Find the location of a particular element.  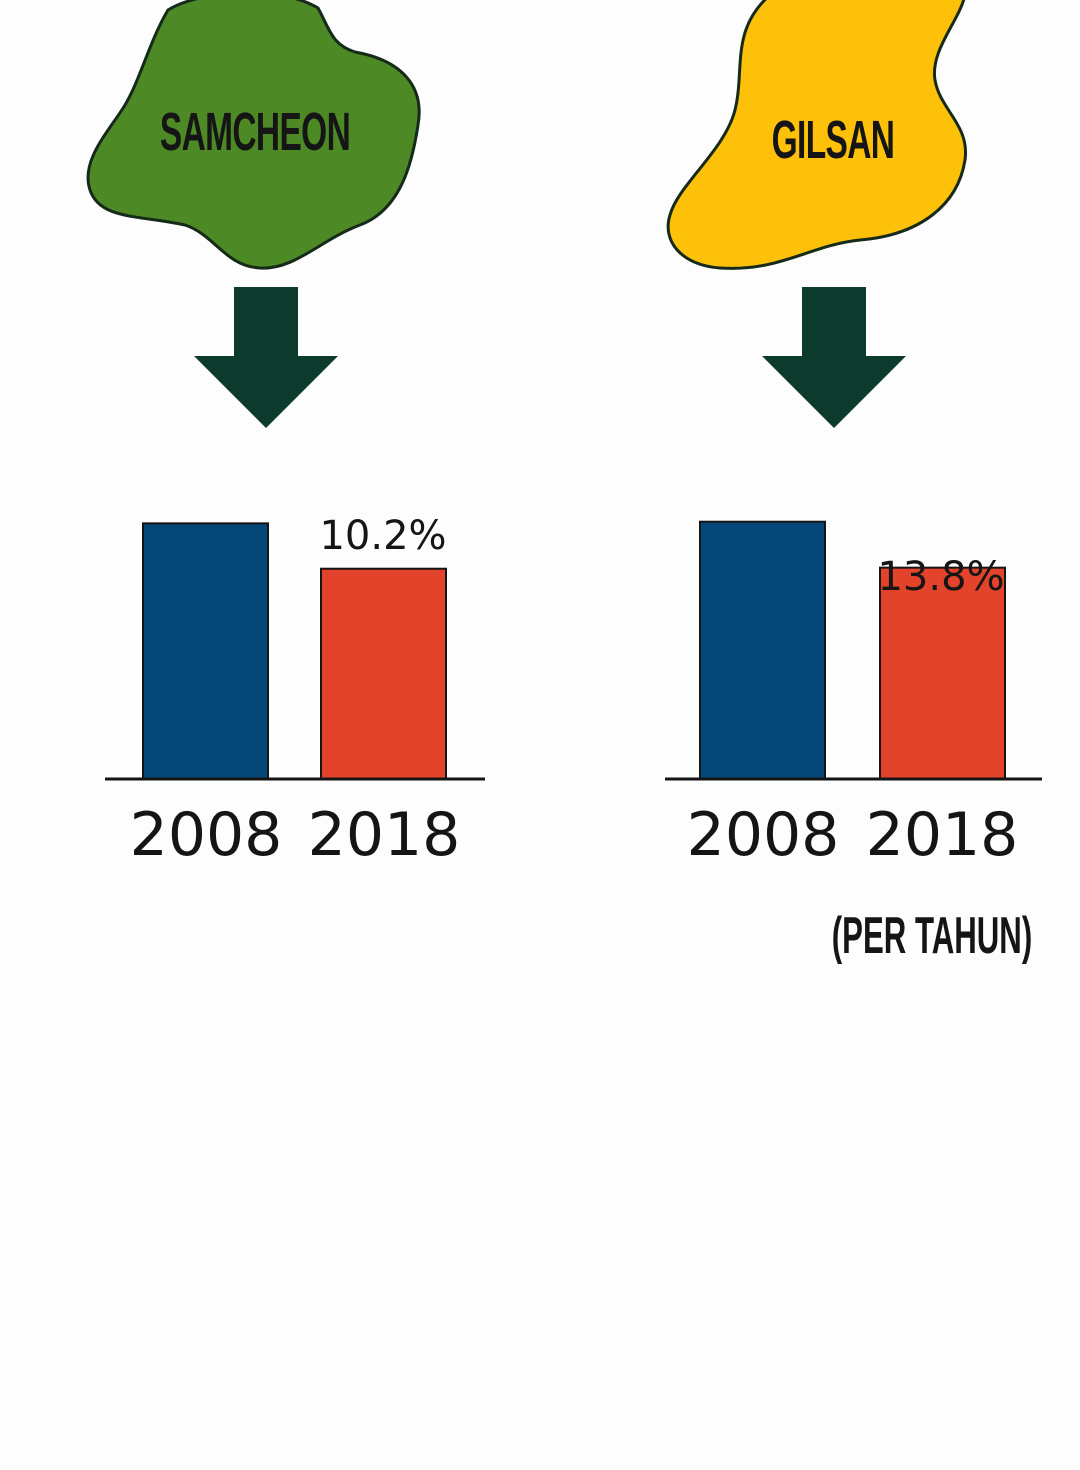

gilsan-bar-chart: 13.8% 2008 2018 is located at coordinates (853, 695).